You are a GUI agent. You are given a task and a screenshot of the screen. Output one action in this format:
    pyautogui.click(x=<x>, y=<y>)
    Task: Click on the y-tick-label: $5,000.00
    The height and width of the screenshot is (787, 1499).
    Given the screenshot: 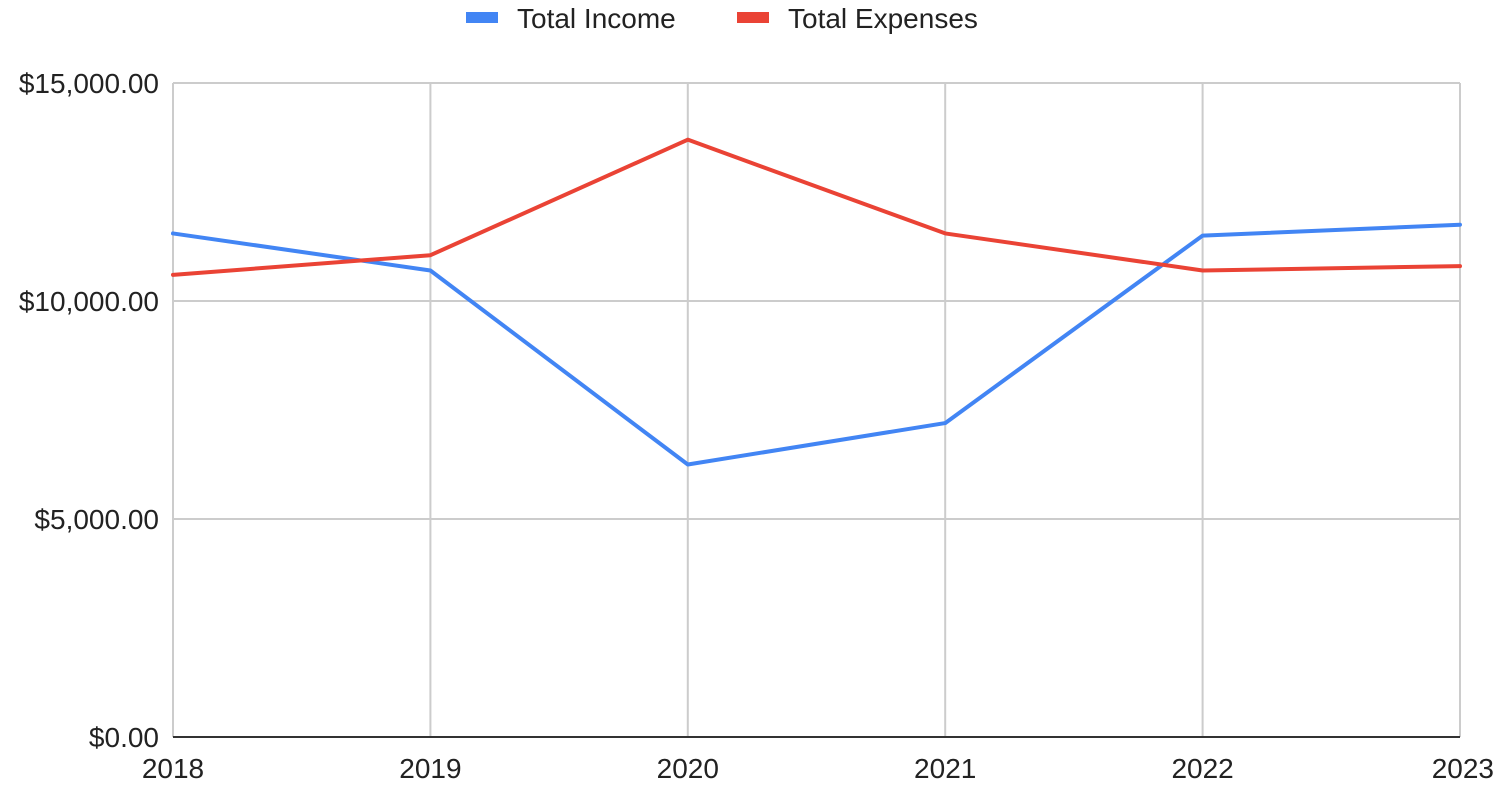 What is the action you would take?
    pyautogui.click(x=96, y=519)
    